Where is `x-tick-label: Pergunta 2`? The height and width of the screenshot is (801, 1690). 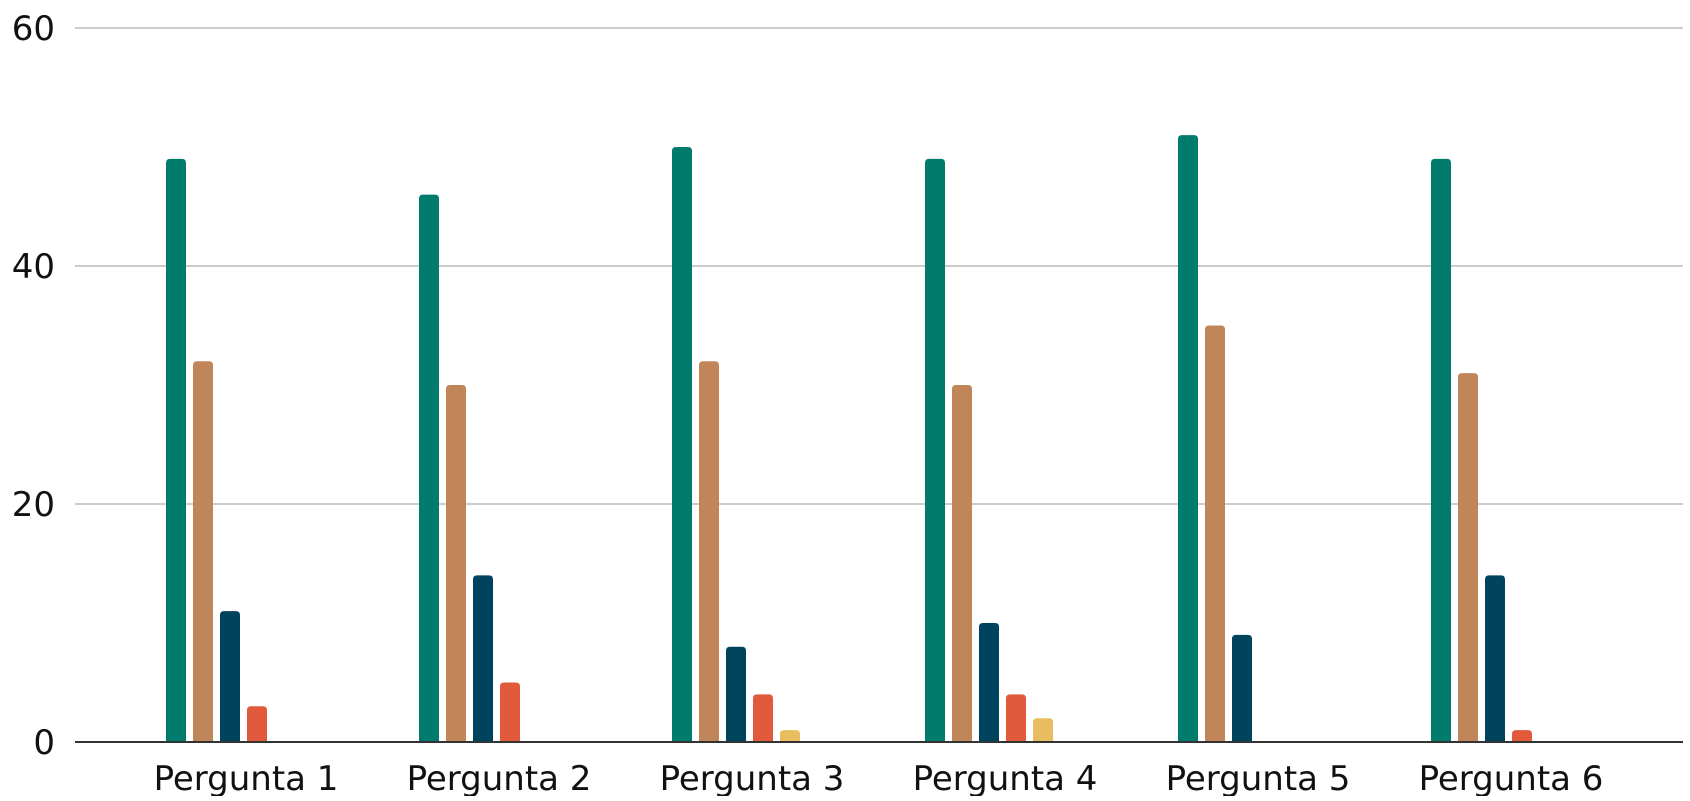
x-tick-label: Pergunta 2 is located at coordinates (499, 777).